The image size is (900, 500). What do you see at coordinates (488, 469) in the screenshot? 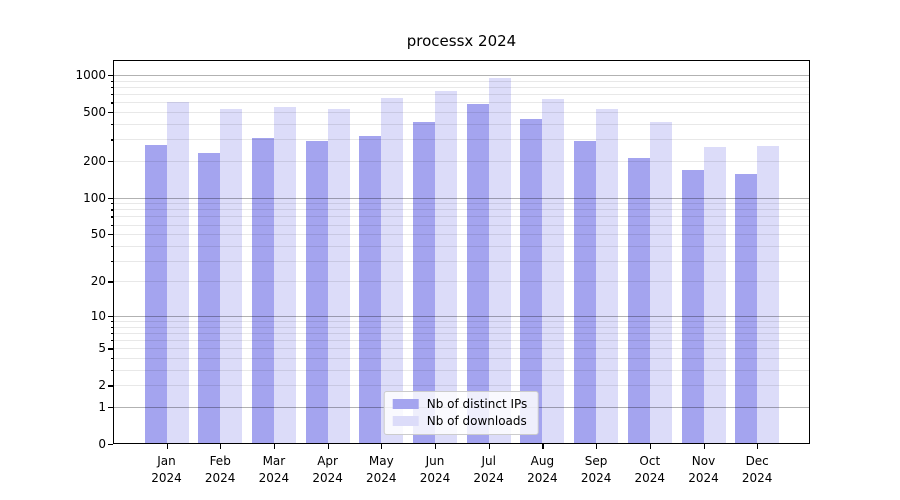
I see `x-tick-label-jul: Jul 2024` at bounding box center [488, 469].